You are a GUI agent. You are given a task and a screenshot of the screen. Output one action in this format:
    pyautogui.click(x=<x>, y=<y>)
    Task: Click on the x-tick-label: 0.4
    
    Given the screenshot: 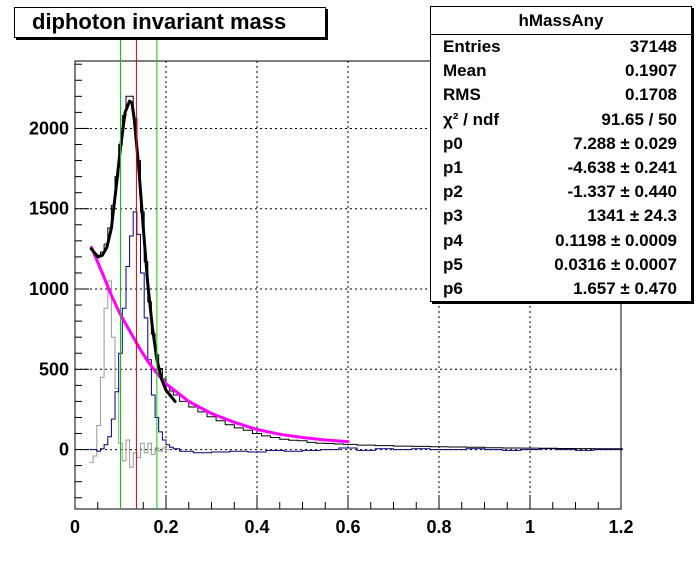 What is the action you would take?
    pyautogui.click(x=256, y=527)
    